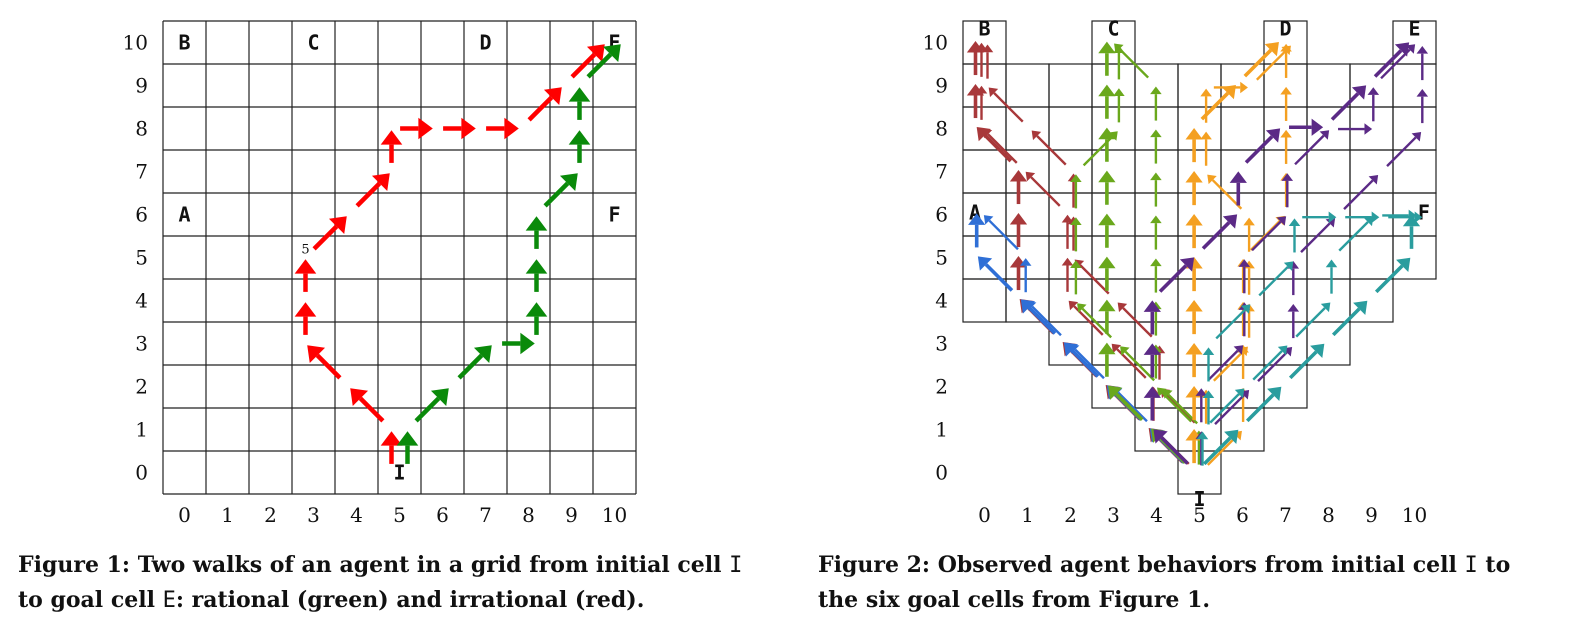 The image size is (1571, 624). Describe the element at coordinates (184, 515) in the screenshot. I see `x-tick-label: 0` at that location.